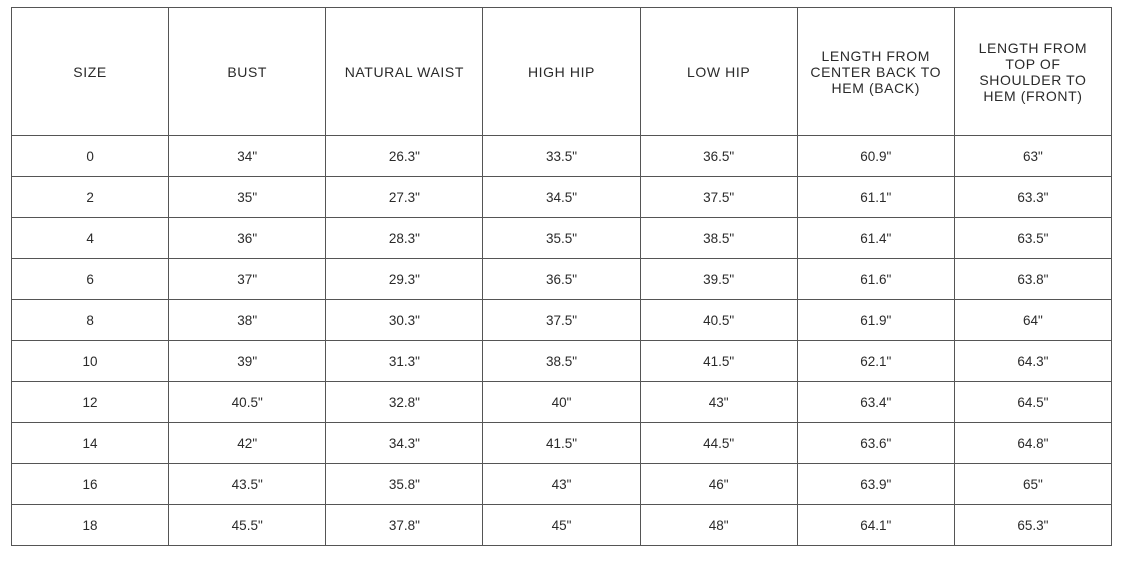 The height and width of the screenshot is (563, 1126). I want to click on table-row: 8 38" 30.3" 37.5" 40.5" 61.9" 64", so click(561, 320).